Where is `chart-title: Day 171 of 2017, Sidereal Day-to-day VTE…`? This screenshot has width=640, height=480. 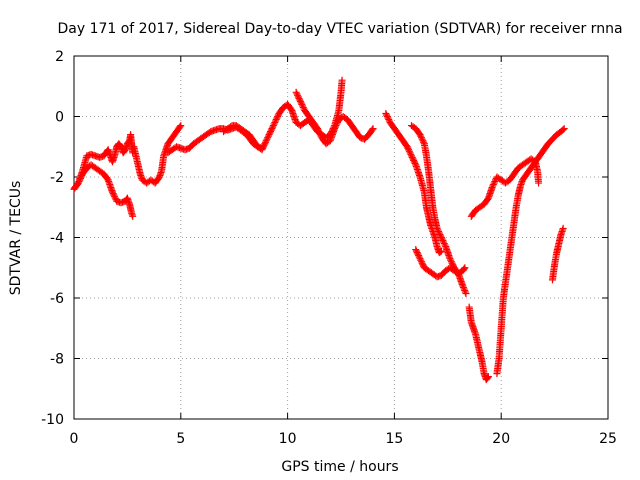 chart-title: Day 171 of 2017, Sidereal Day-to-day VTE… is located at coordinates (339, 29).